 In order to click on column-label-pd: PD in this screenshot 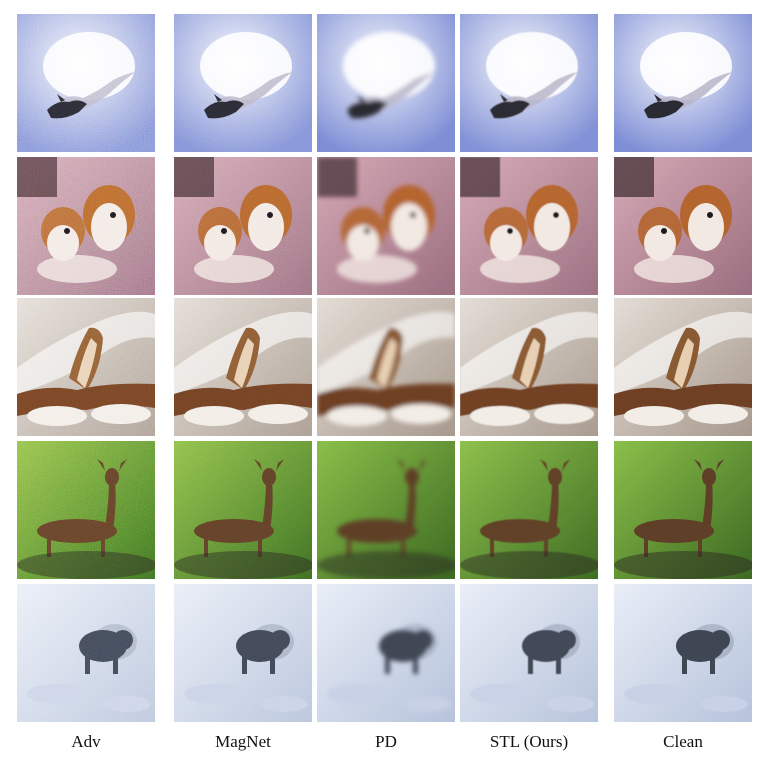, I will do `click(386, 741)`.